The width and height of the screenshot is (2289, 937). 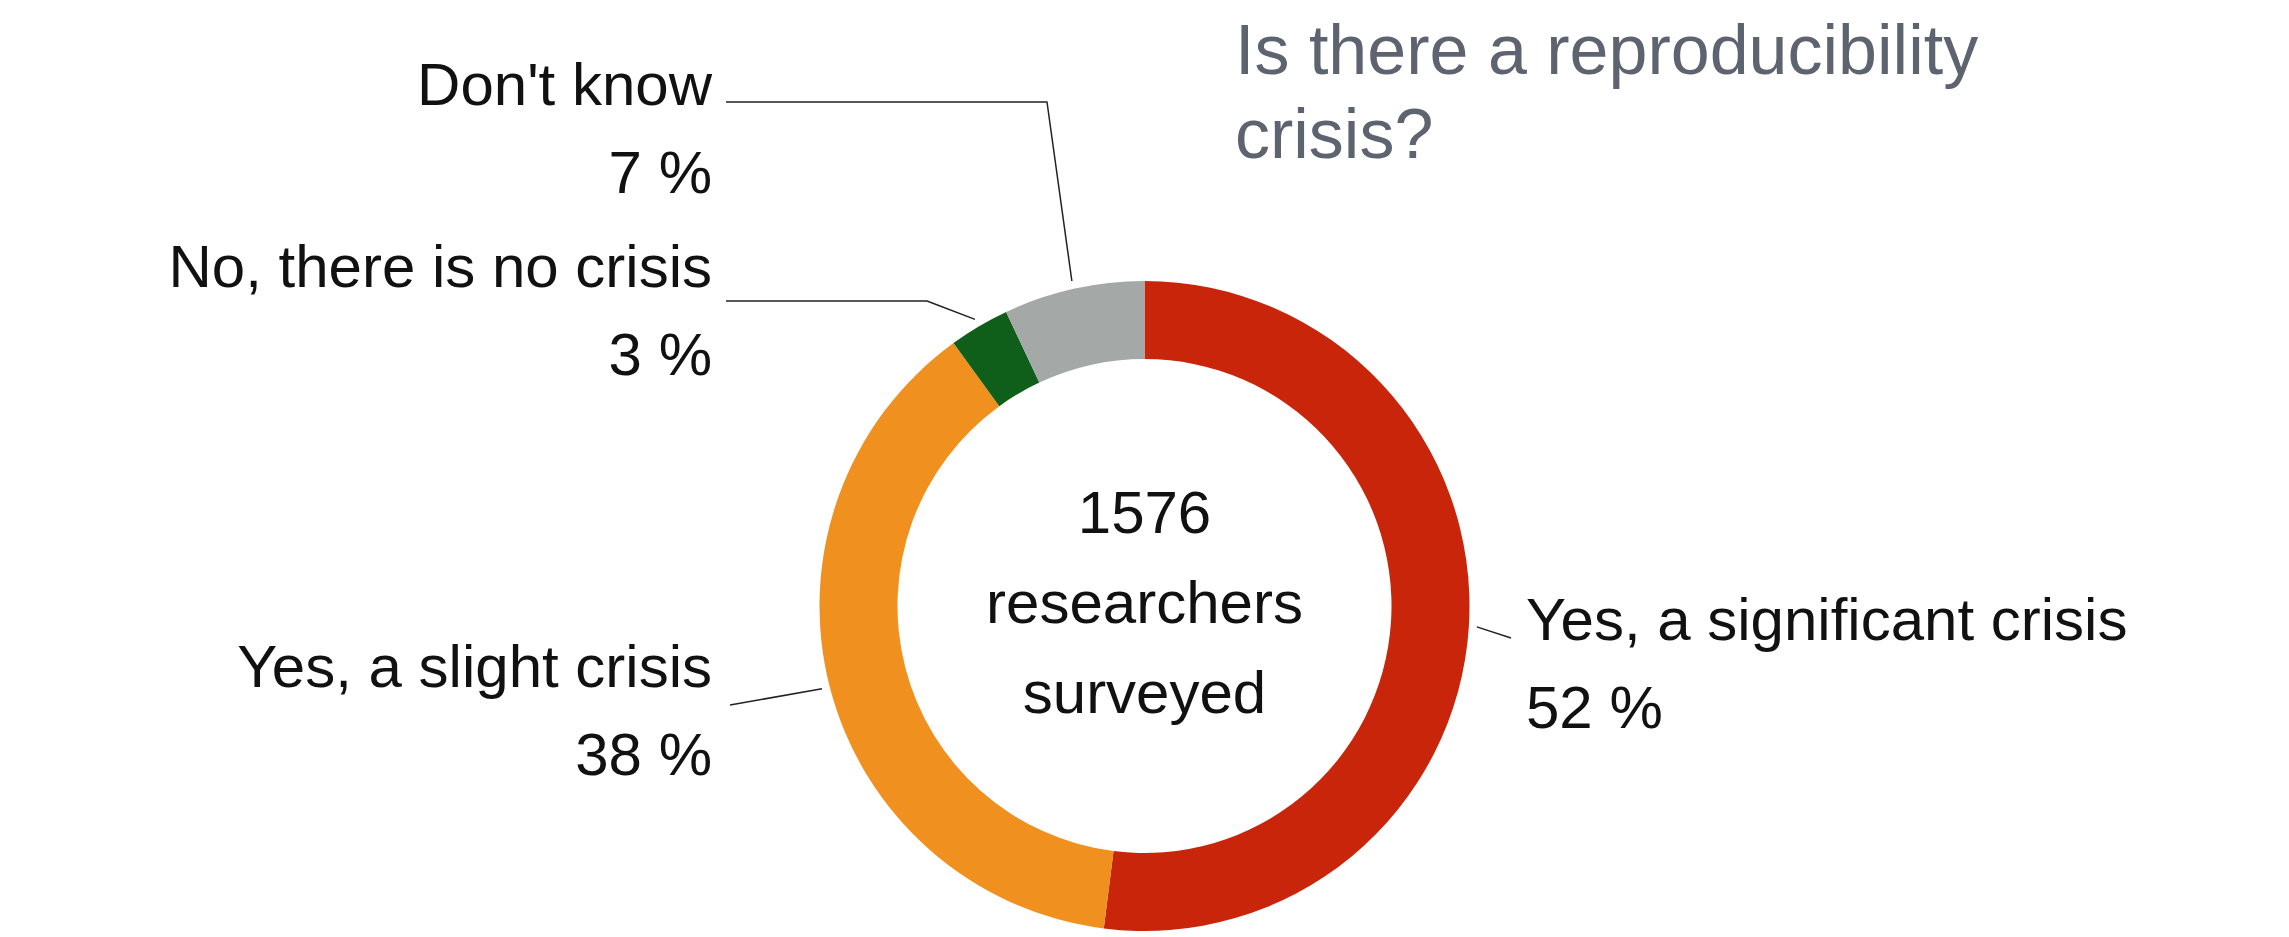 What do you see at coordinates (440, 266) in the screenshot?
I see `slice-label: No, there is no crisis` at bounding box center [440, 266].